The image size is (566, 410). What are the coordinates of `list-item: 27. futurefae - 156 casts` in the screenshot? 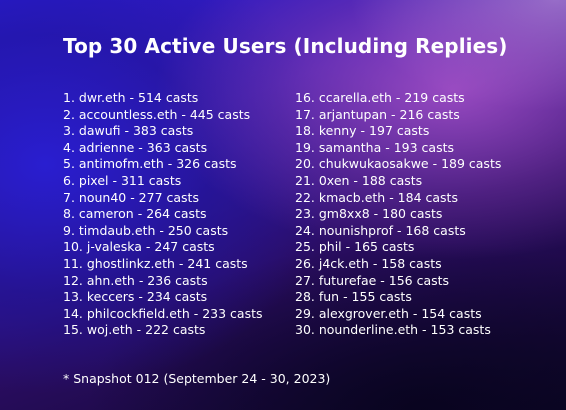 It's located at (372, 280).